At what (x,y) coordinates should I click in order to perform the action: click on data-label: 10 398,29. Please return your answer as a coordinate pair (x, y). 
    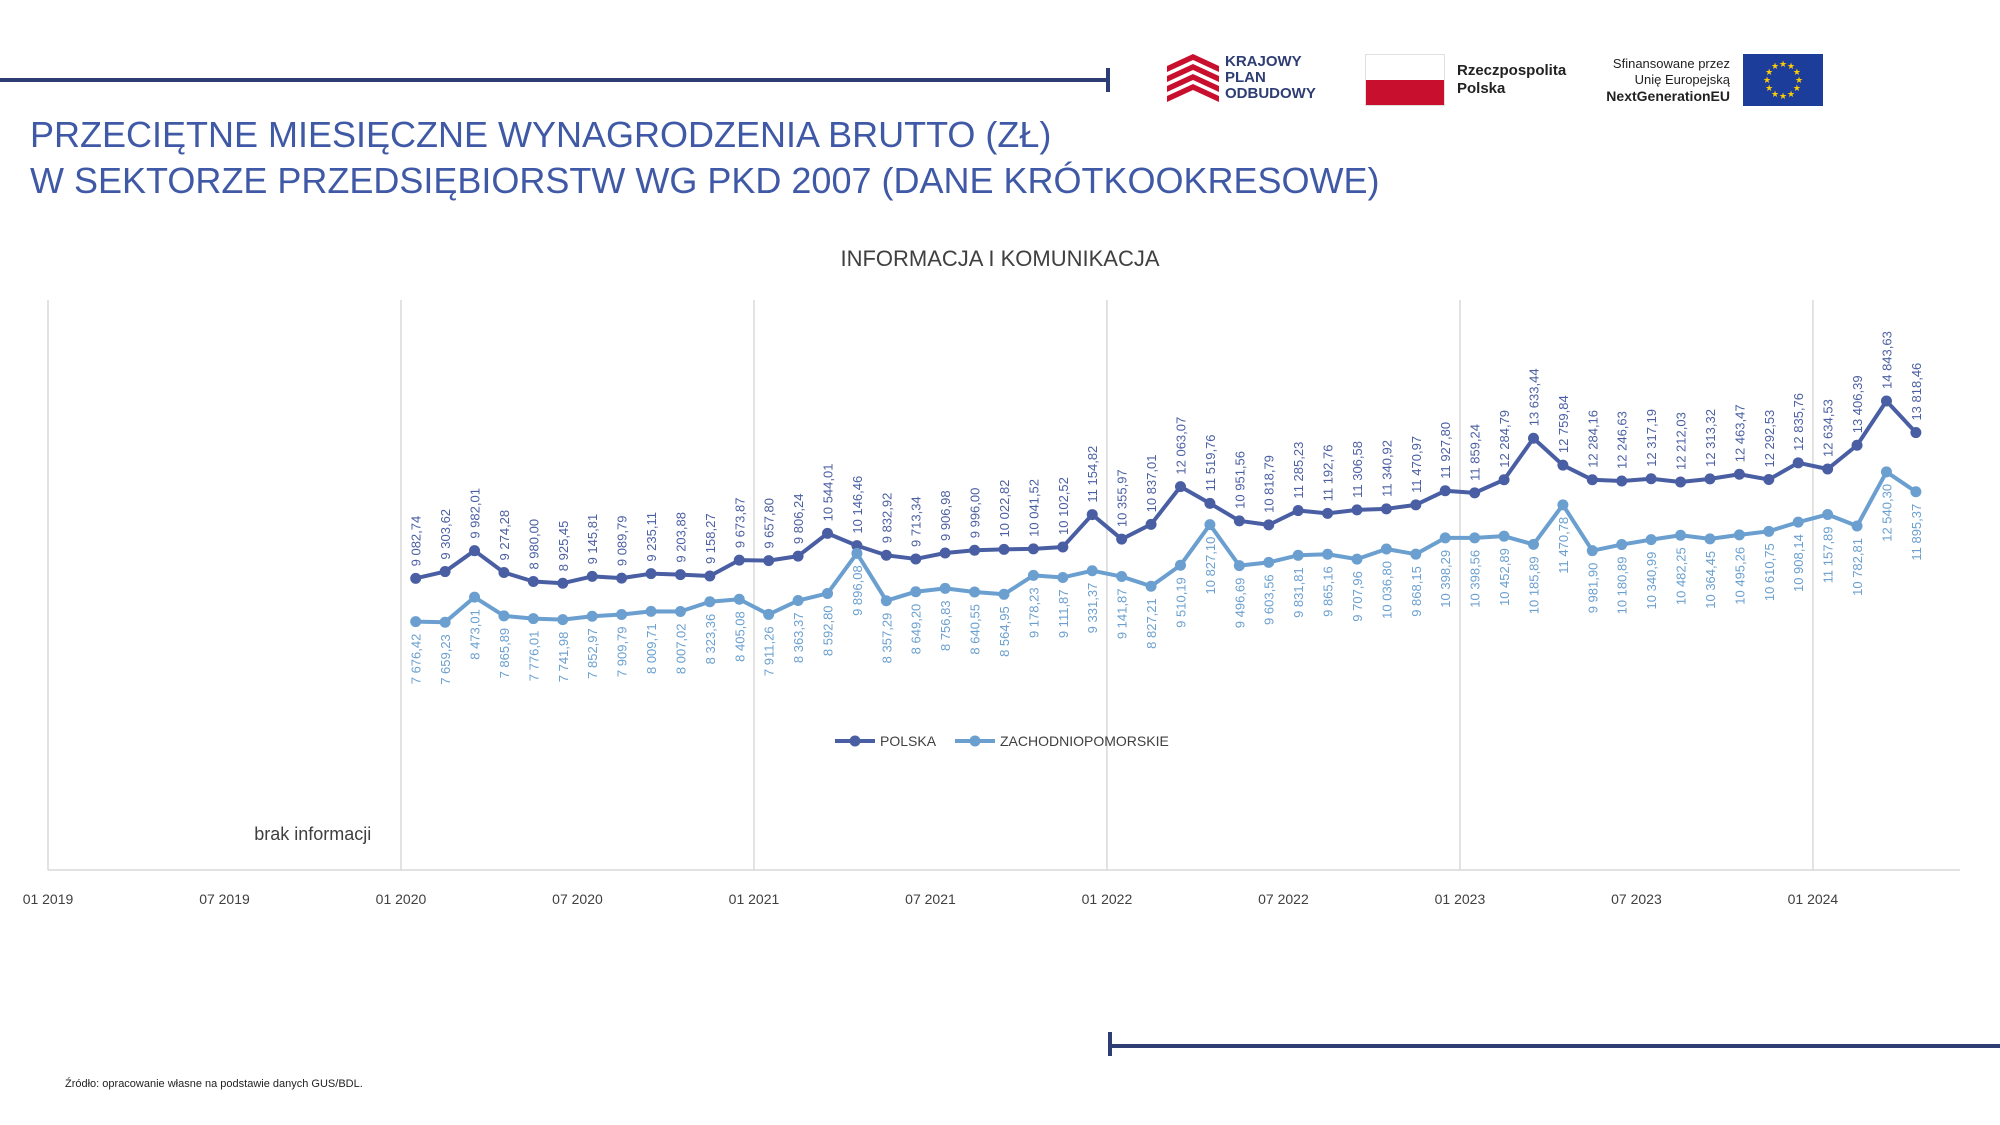
    Looking at the image, I should click on (1445, 579).